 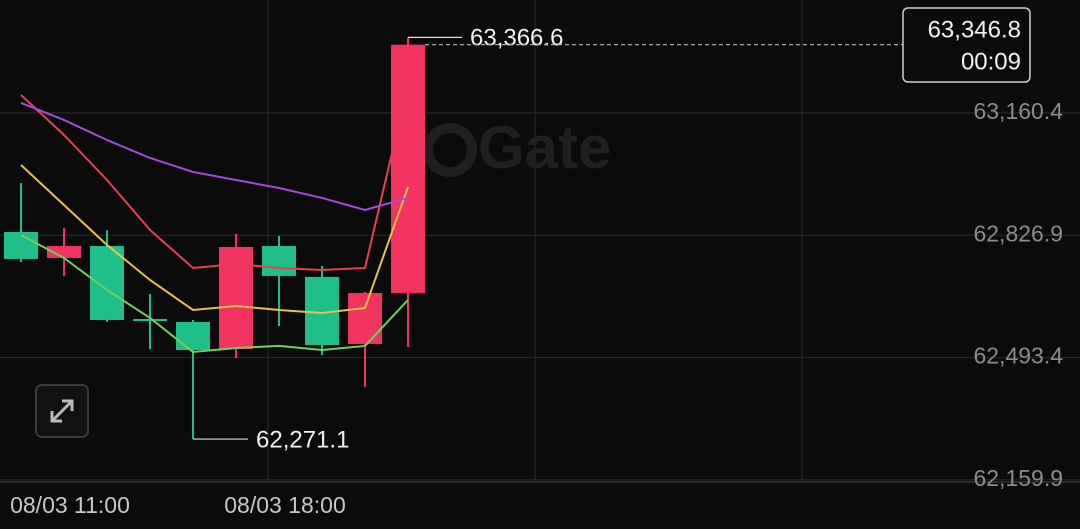 What do you see at coordinates (1018, 111) in the screenshot?
I see `y-tick-label: 63,160.4` at bounding box center [1018, 111].